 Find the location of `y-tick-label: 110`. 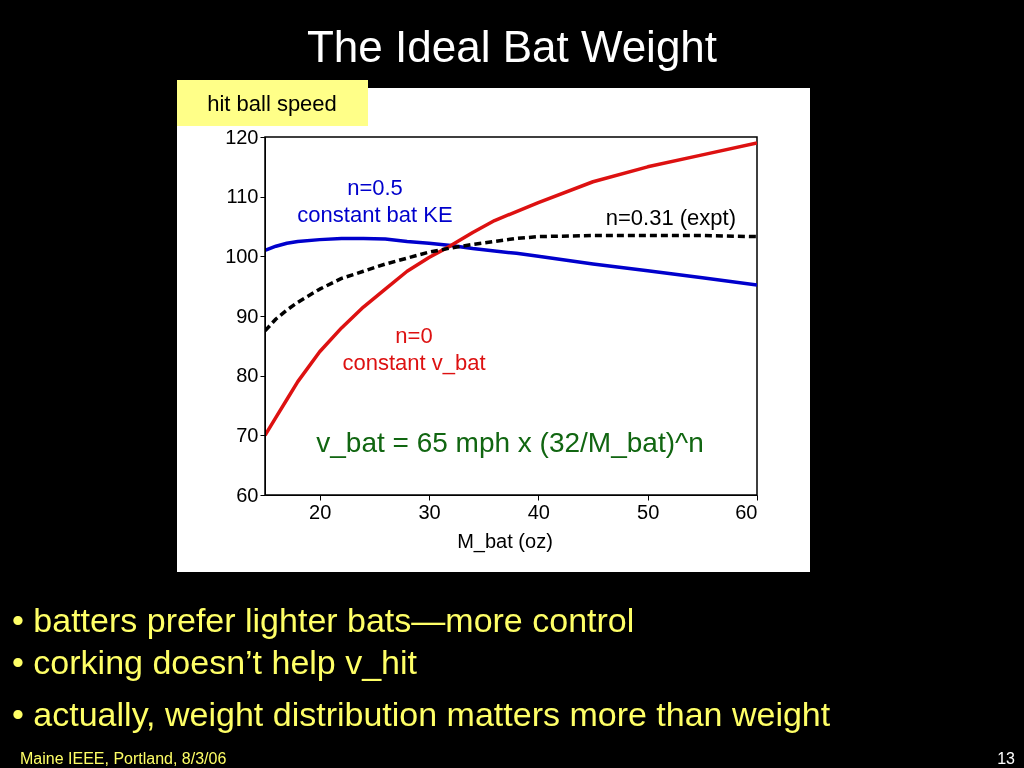

y-tick-label: 110 is located at coordinates (242, 196).